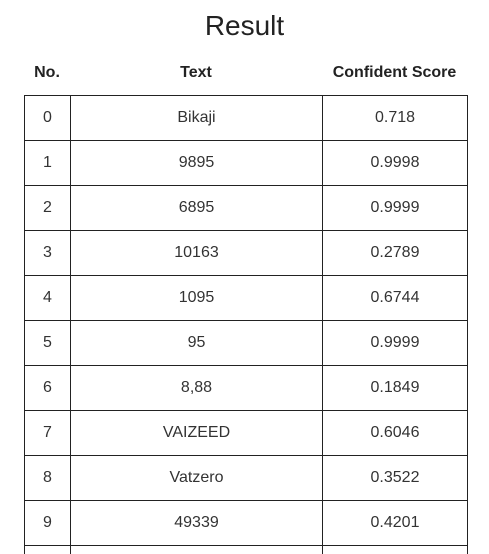 This screenshot has width=489, height=554. What do you see at coordinates (196, 523) in the screenshot?
I see `cell-text: 49339` at bounding box center [196, 523].